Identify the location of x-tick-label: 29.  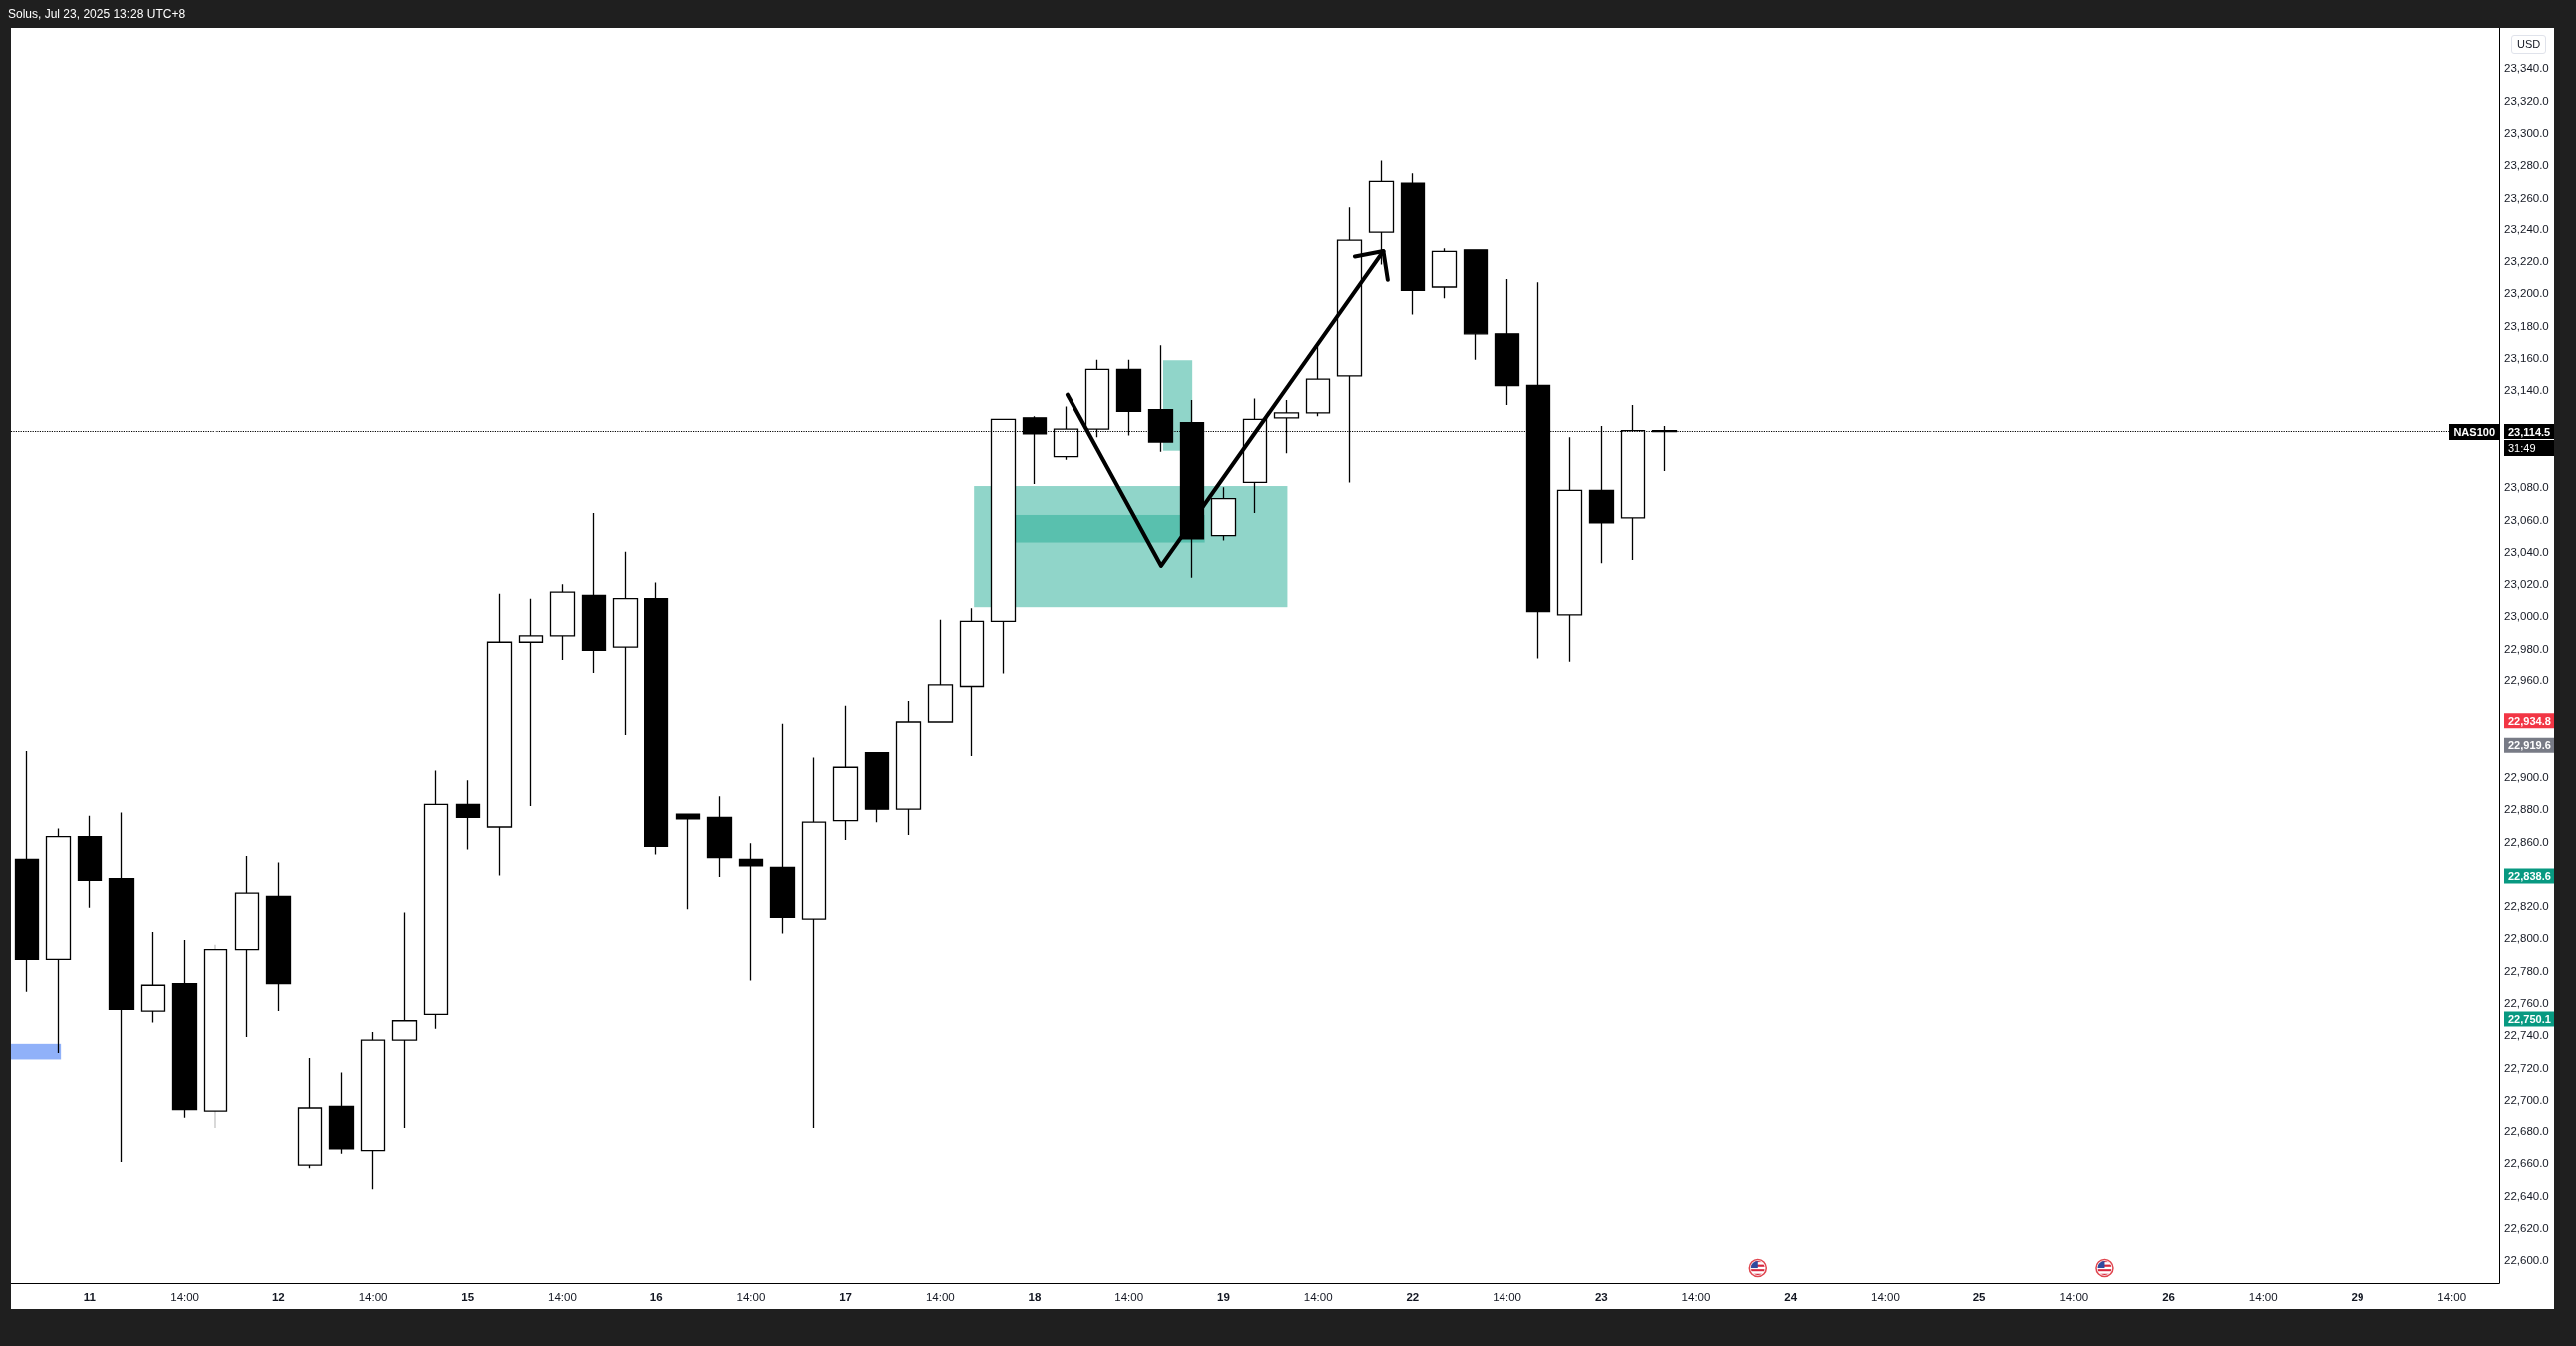
(2357, 1297).